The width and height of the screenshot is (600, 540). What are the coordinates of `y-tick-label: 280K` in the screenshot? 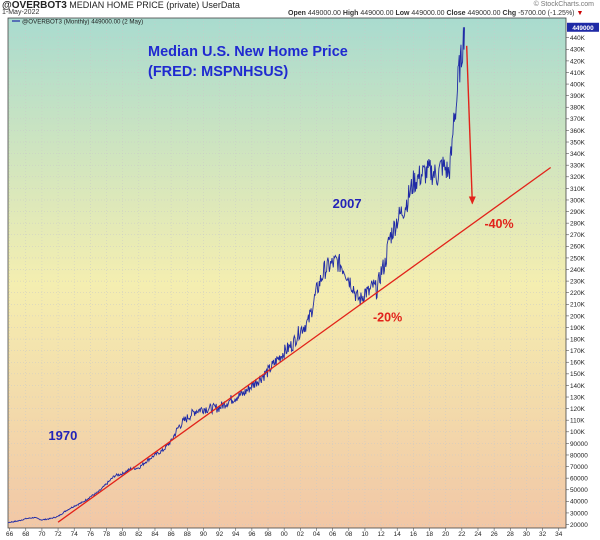 It's located at (578, 224).